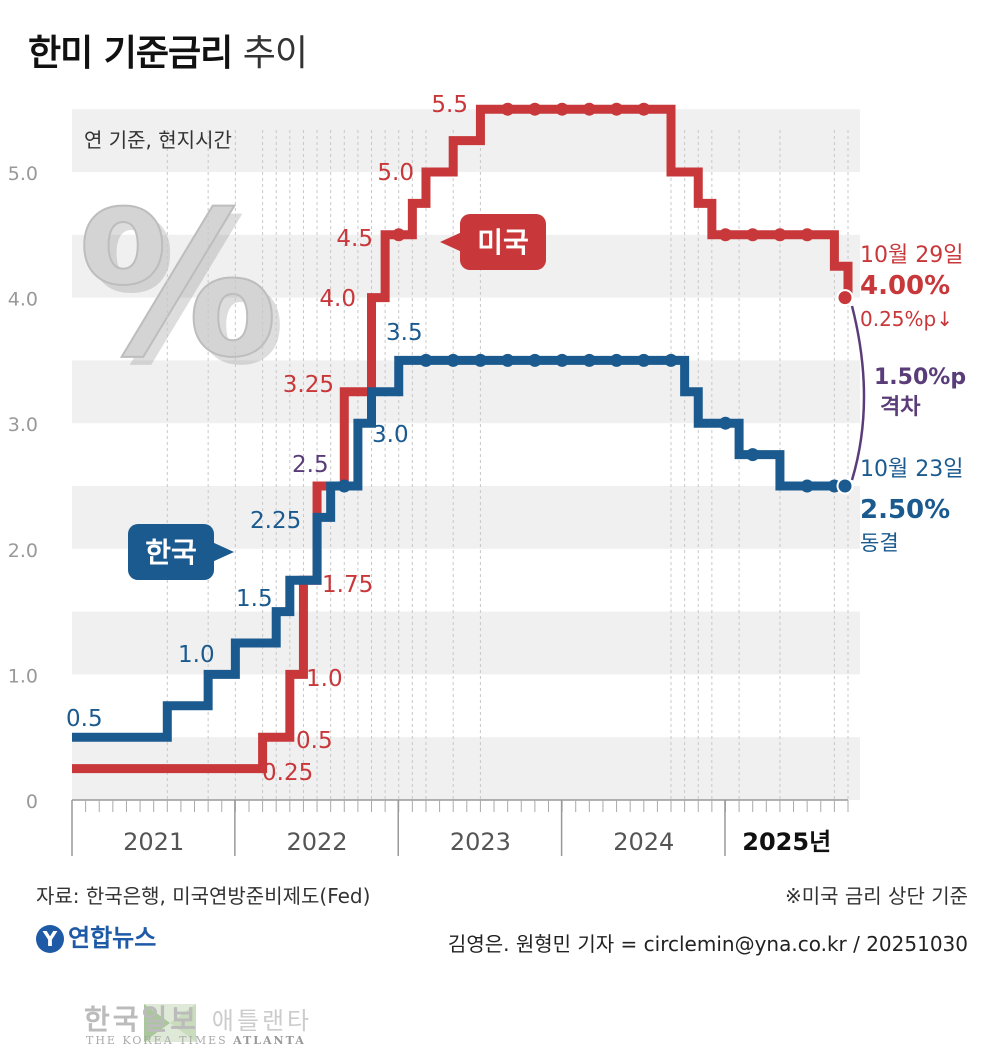  I want to click on watermark-name: 한국일보 애틀랜타, so click(198, 1018).